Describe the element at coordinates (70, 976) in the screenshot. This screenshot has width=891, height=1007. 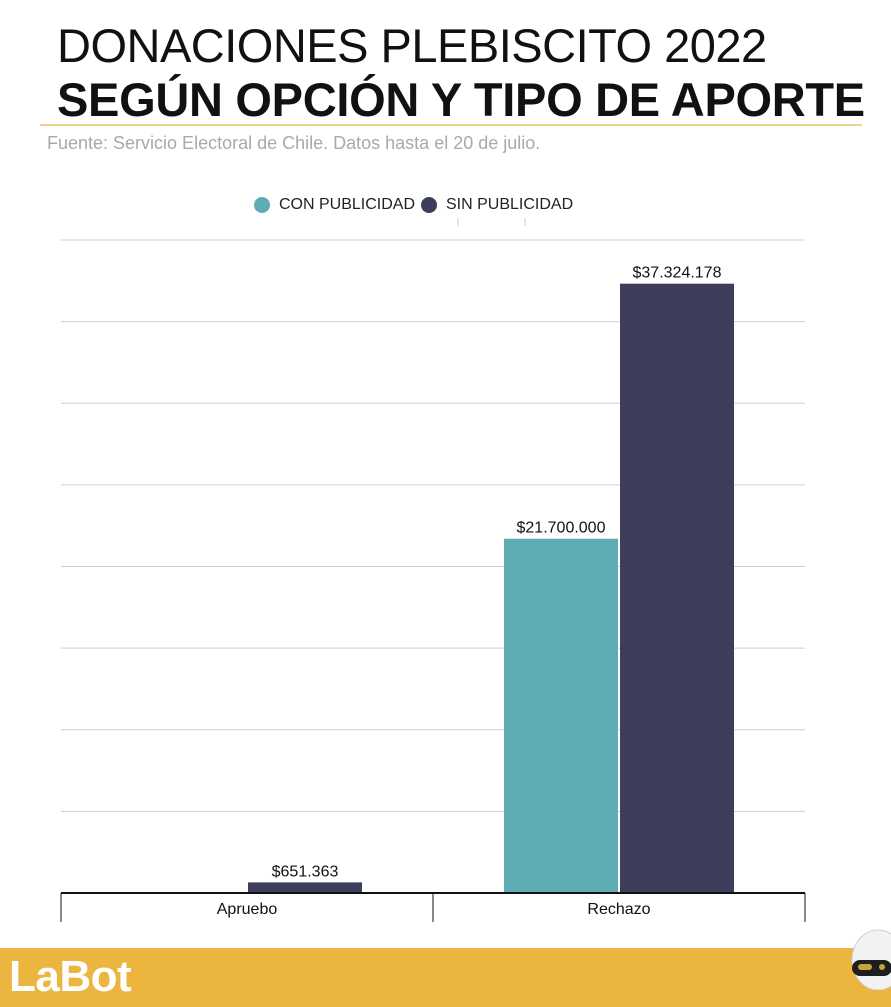
I see `brand-logo: LaBot` at that location.